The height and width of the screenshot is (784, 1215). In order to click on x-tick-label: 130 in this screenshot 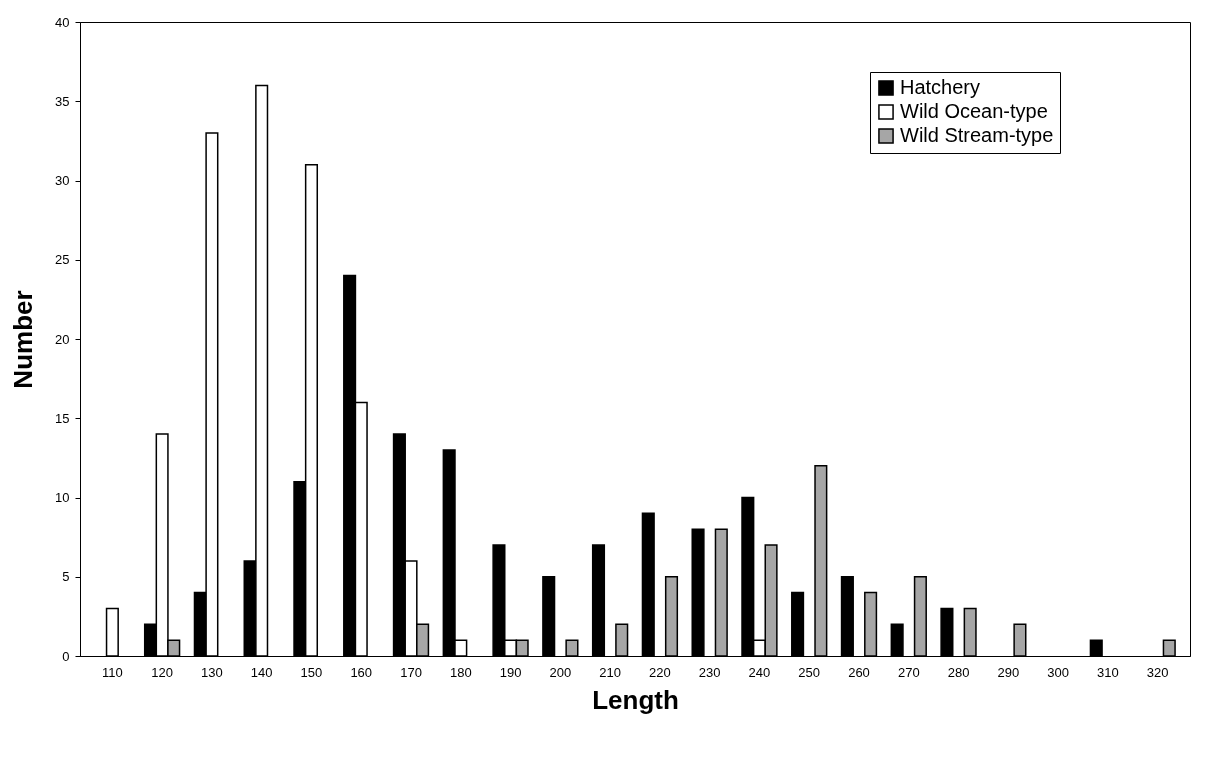, I will do `click(212, 672)`.